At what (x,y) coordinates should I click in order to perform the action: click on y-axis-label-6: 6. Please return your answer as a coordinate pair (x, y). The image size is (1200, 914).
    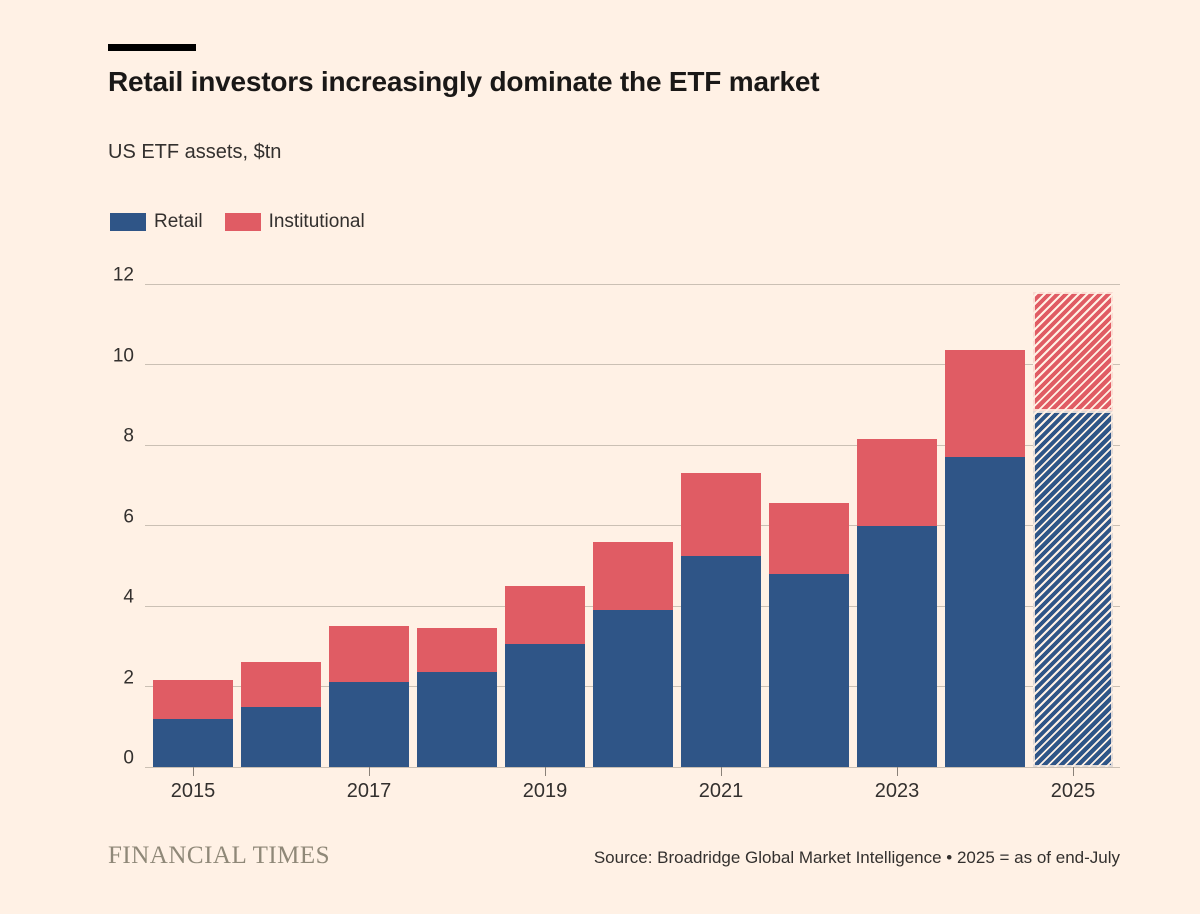
    Looking at the image, I should click on (128, 516).